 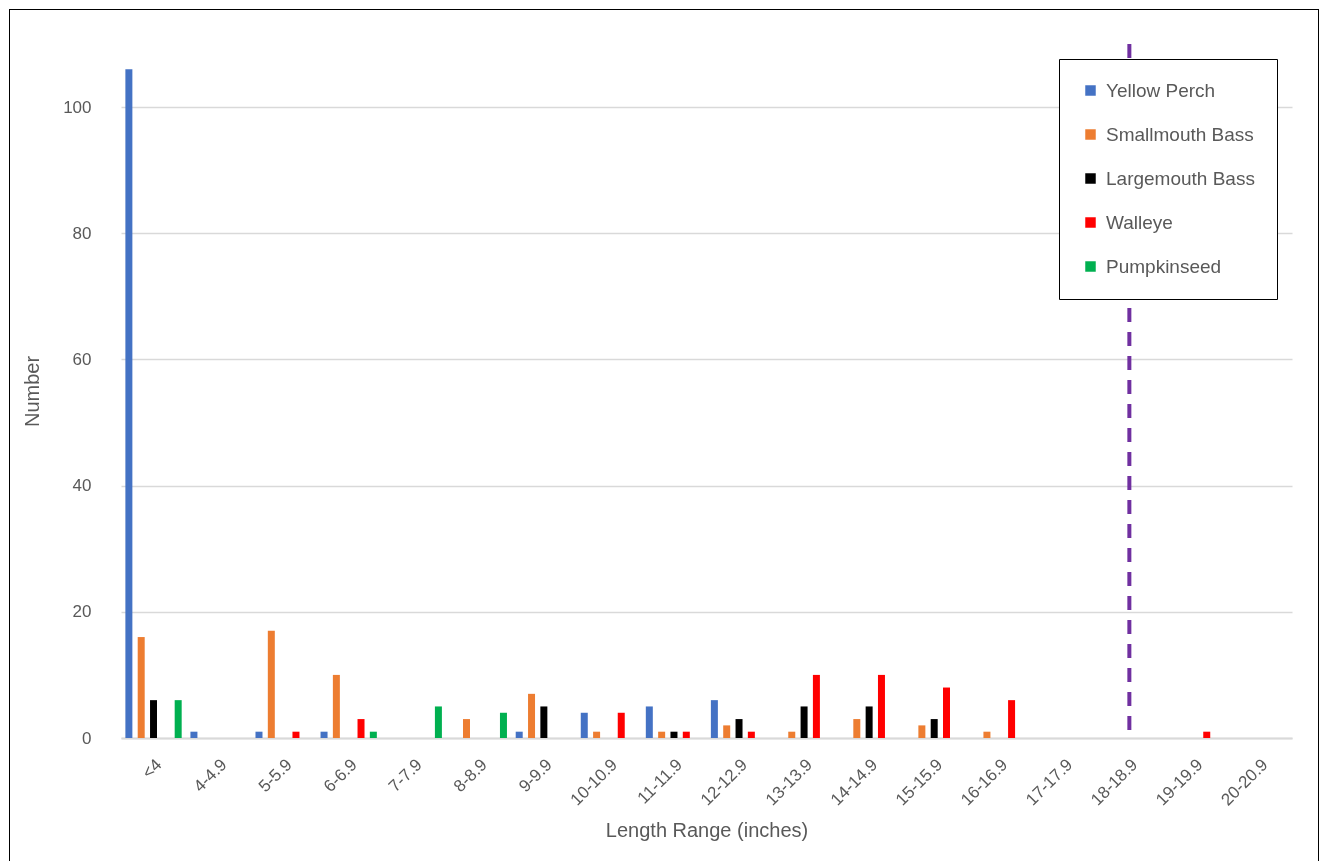 What do you see at coordinates (77, 107) in the screenshot?
I see `y-tick-label: 100` at bounding box center [77, 107].